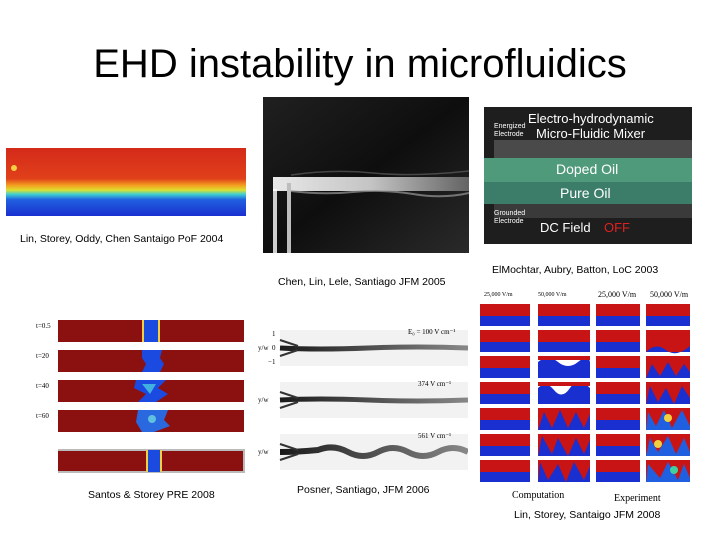  What do you see at coordinates (360, 64) in the screenshot?
I see `slide-title: EHD instability in microfluidics` at bounding box center [360, 64].